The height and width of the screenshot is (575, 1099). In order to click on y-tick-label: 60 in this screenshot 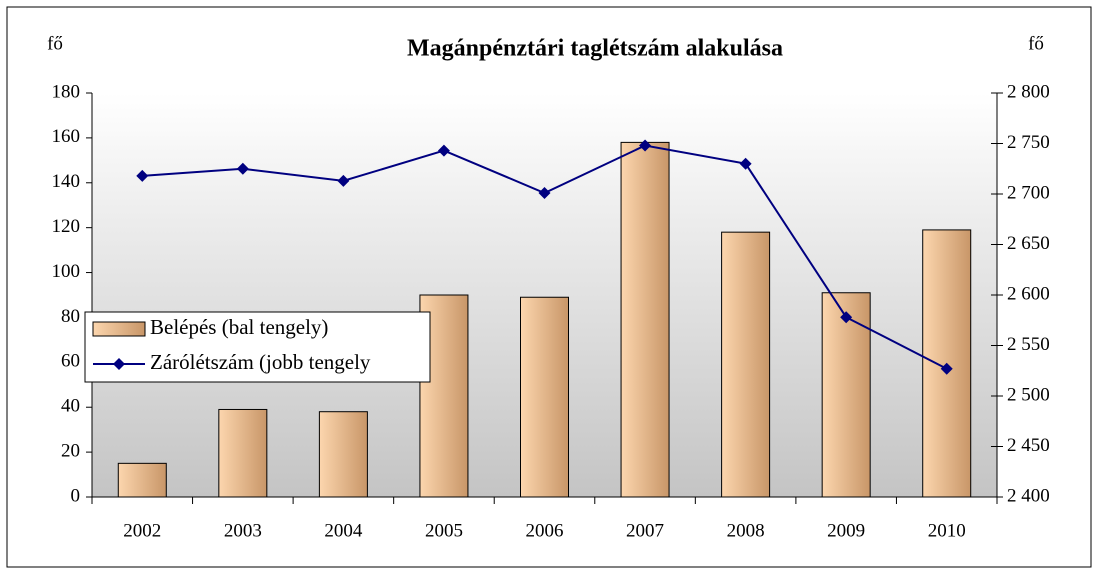, I will do `click(70, 361)`.